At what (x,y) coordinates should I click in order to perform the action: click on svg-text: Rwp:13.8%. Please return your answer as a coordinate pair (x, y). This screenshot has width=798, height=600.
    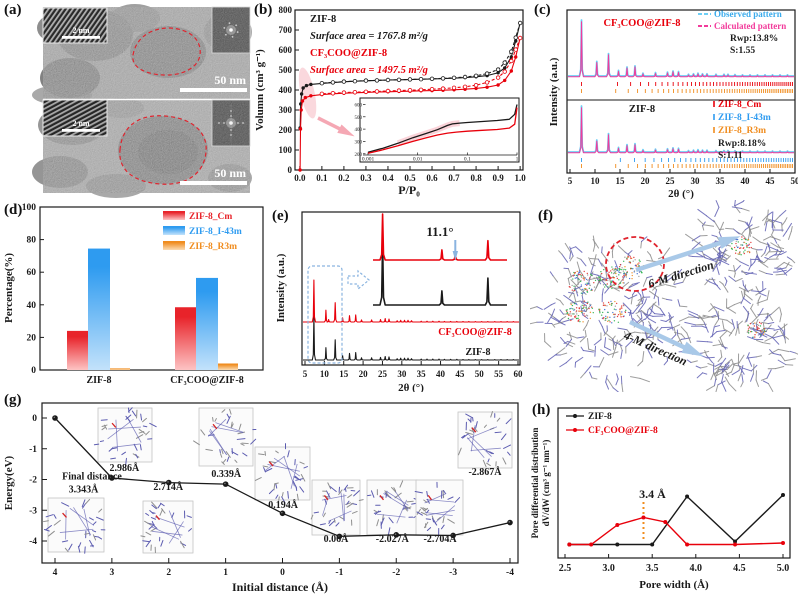
    Looking at the image, I should click on (754, 39).